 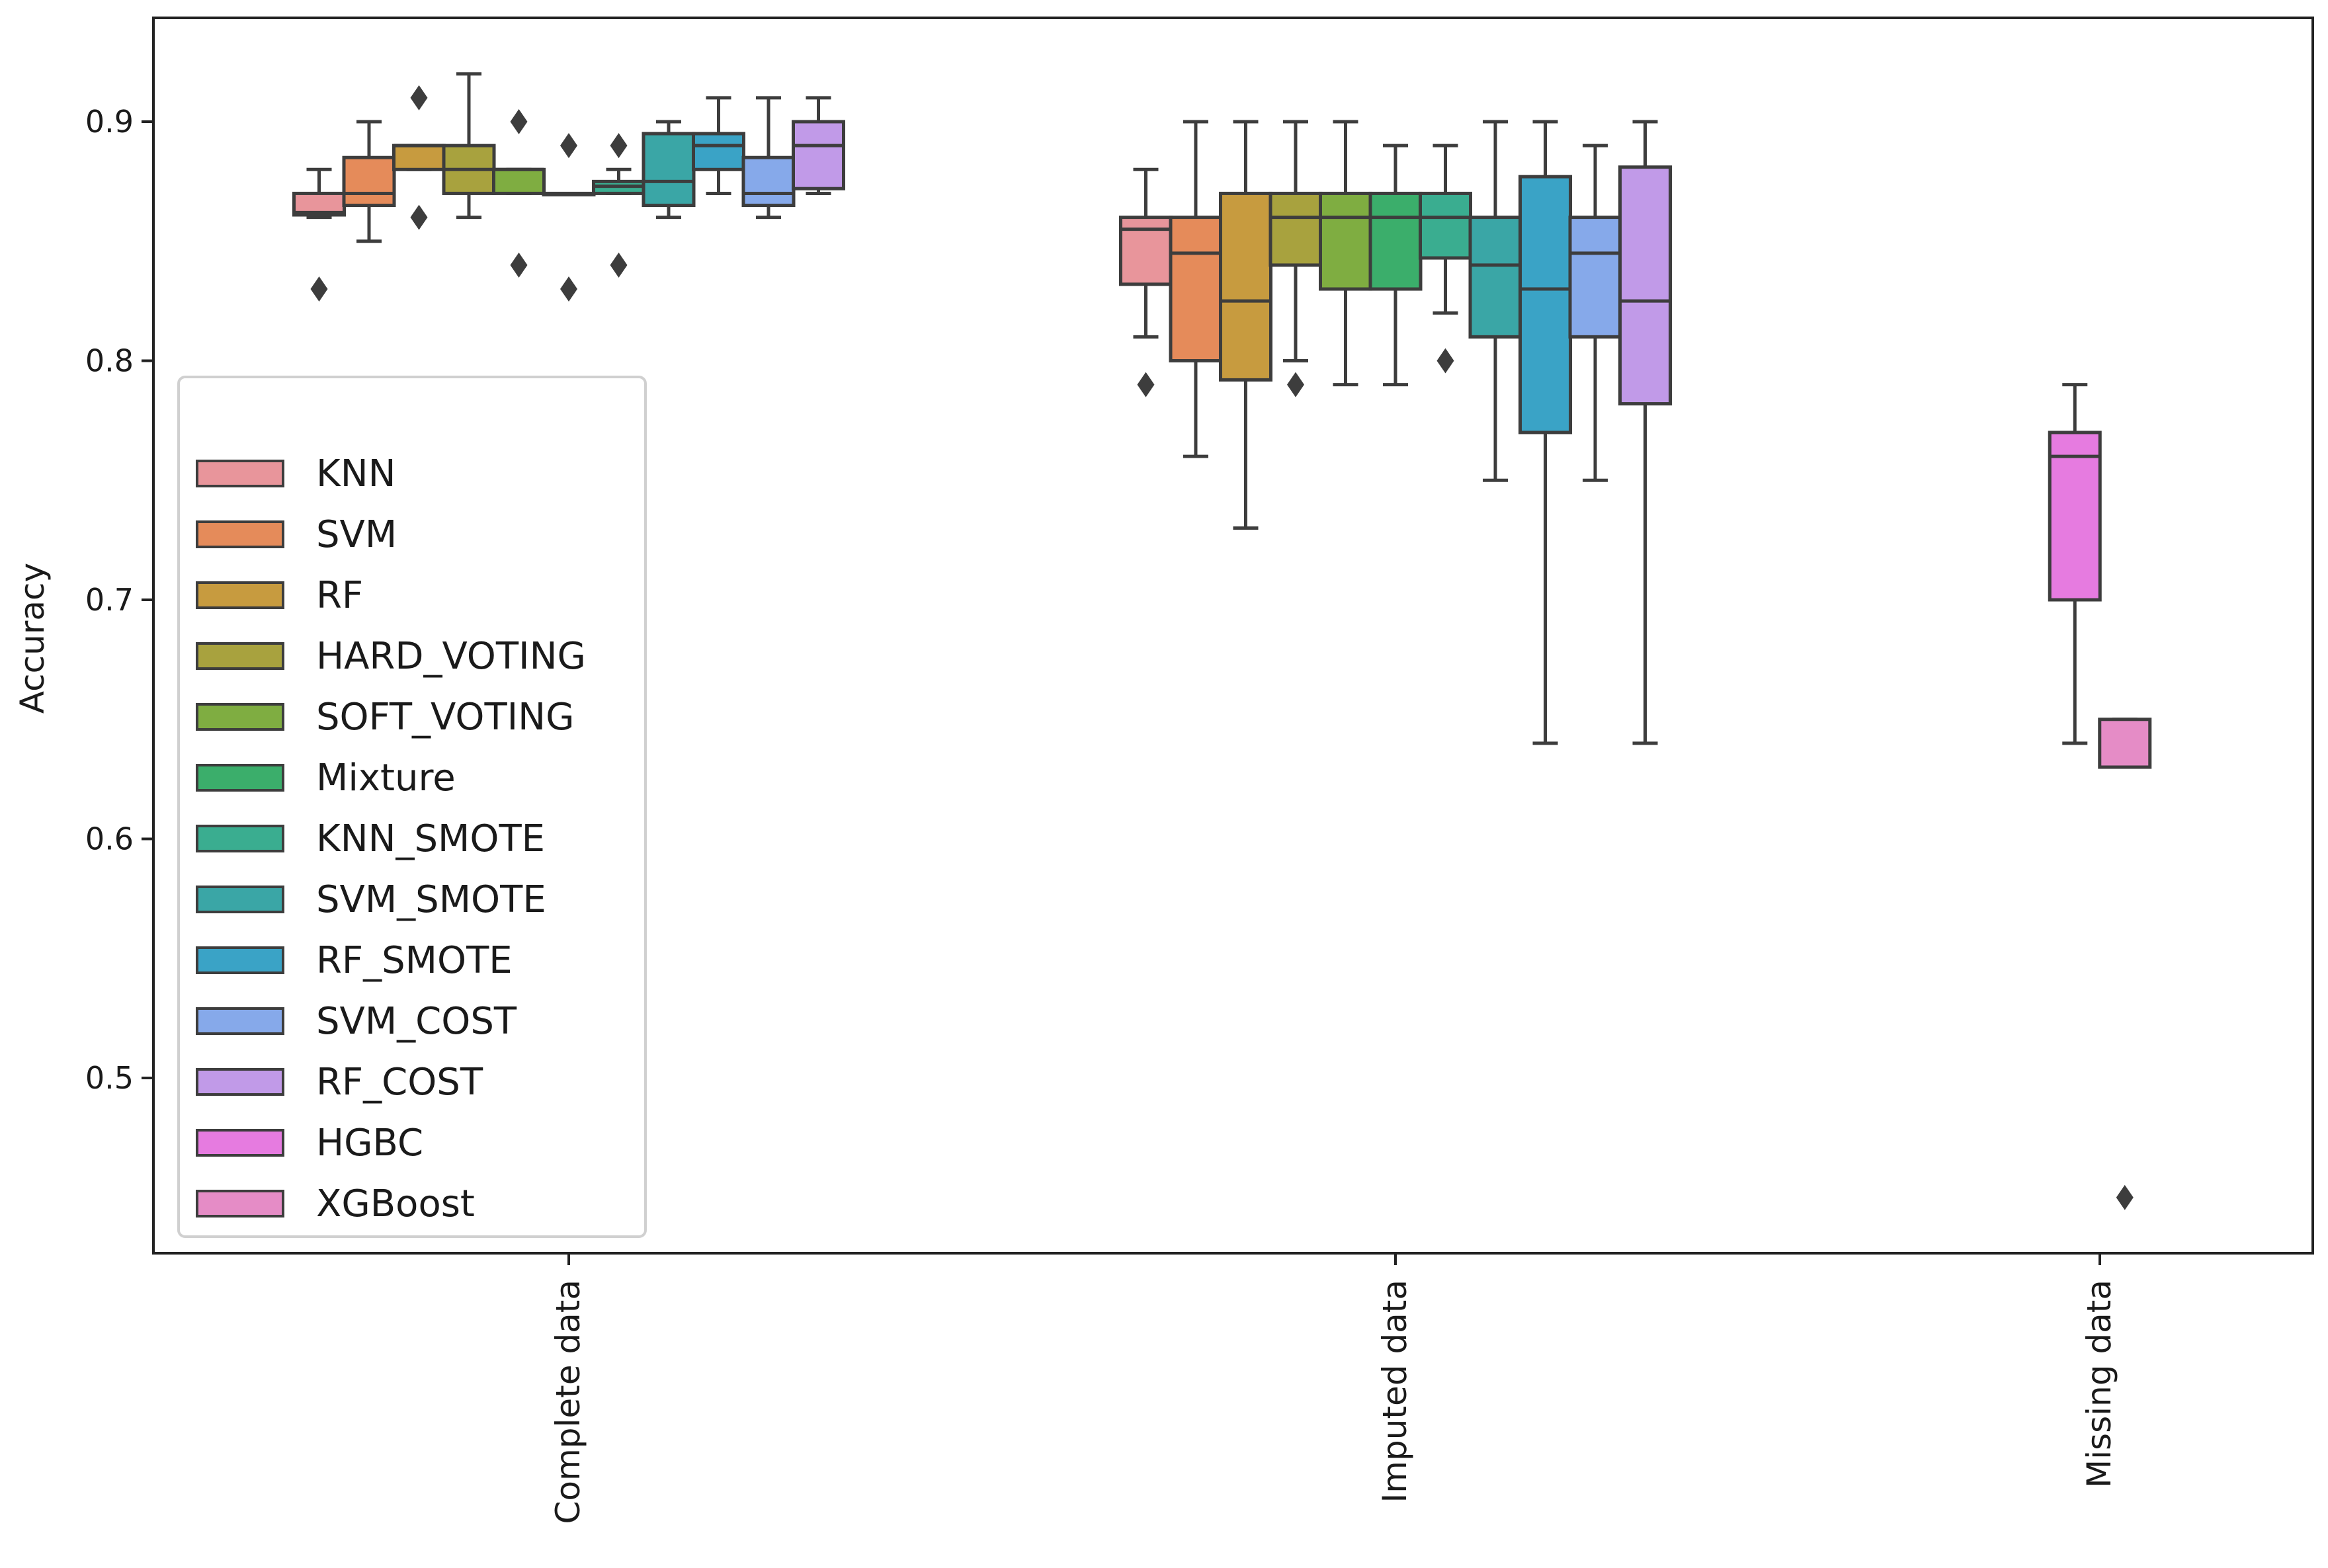 I want to click on legend-frame, so click(x=412, y=807).